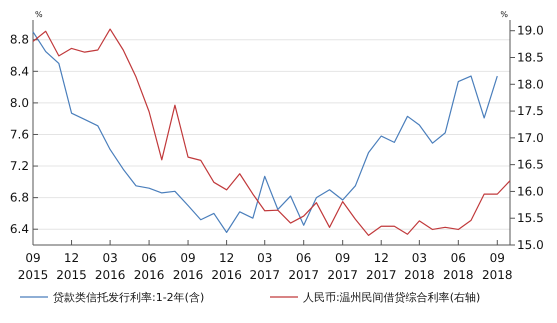 The image size is (557, 323). What do you see at coordinates (342, 266) in the screenshot?
I see `x-tick-label: 09 2017` at bounding box center [342, 266].